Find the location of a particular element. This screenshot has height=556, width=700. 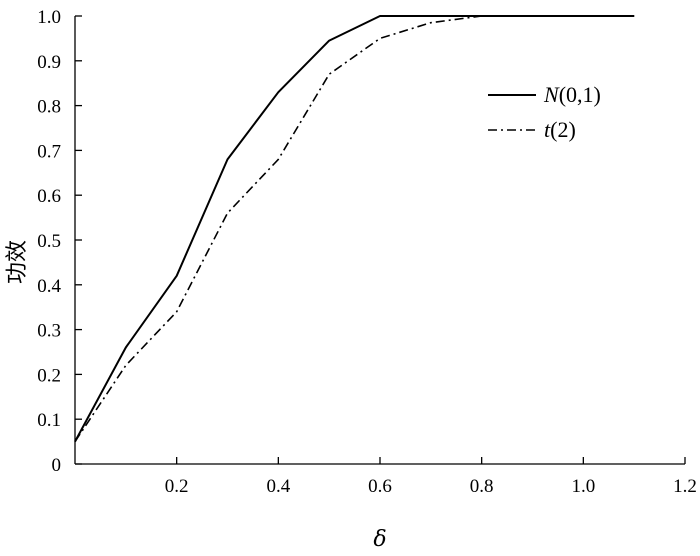

legend-label-n01-main: N is located at coordinates (551, 94).